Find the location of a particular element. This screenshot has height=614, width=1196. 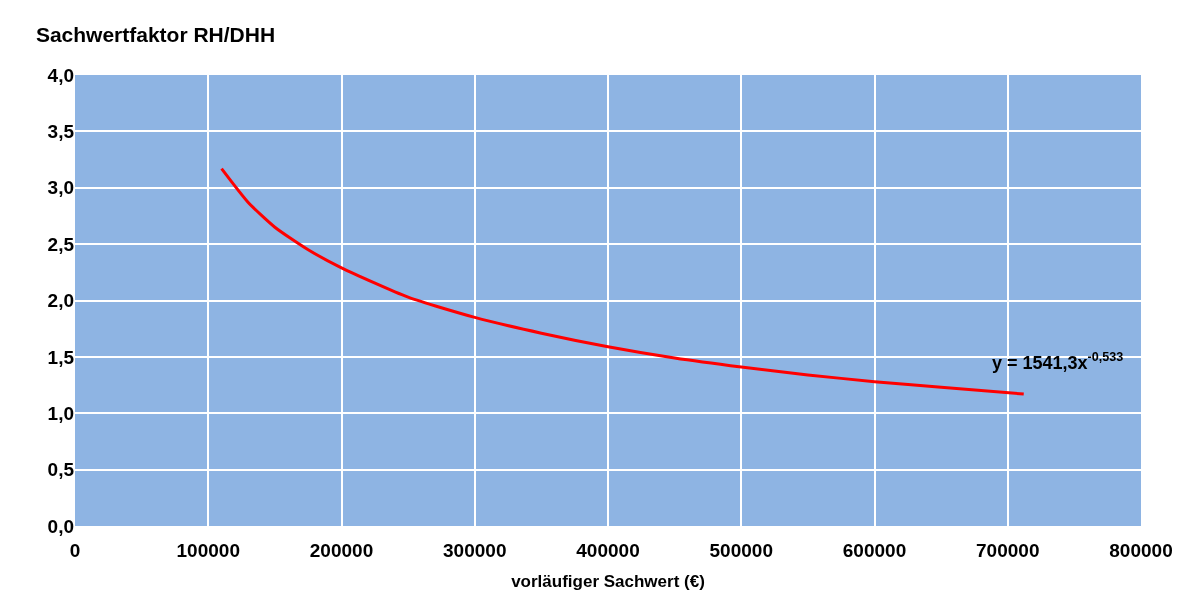

y-tick-label: 3,5 is located at coordinates (61, 132).